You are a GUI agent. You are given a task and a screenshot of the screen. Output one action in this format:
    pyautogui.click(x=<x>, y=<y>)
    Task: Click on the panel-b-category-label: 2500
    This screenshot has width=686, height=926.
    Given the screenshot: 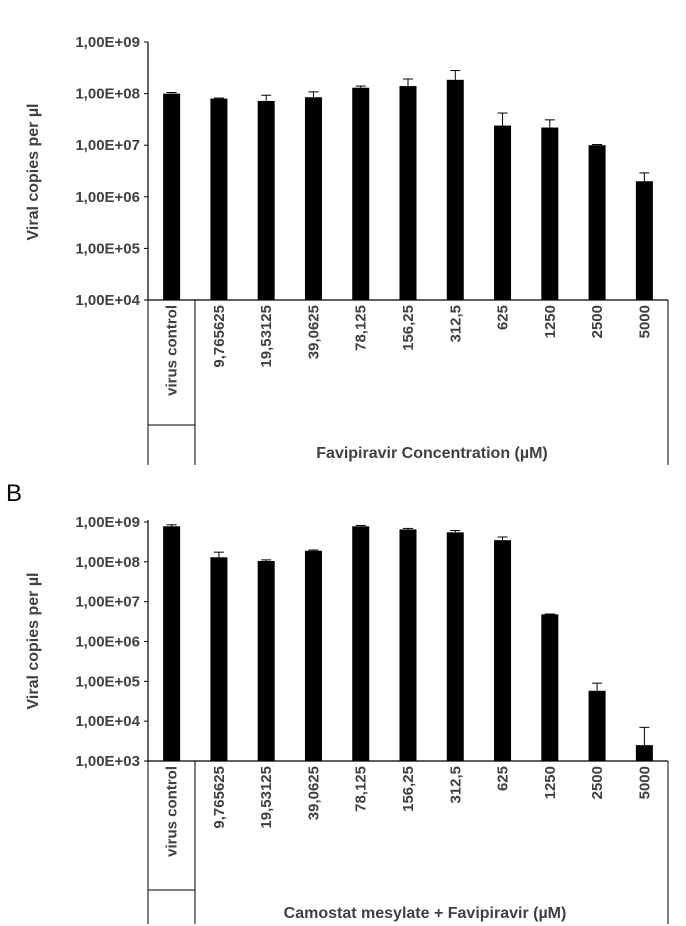 What is the action you would take?
    pyautogui.click(x=597, y=782)
    